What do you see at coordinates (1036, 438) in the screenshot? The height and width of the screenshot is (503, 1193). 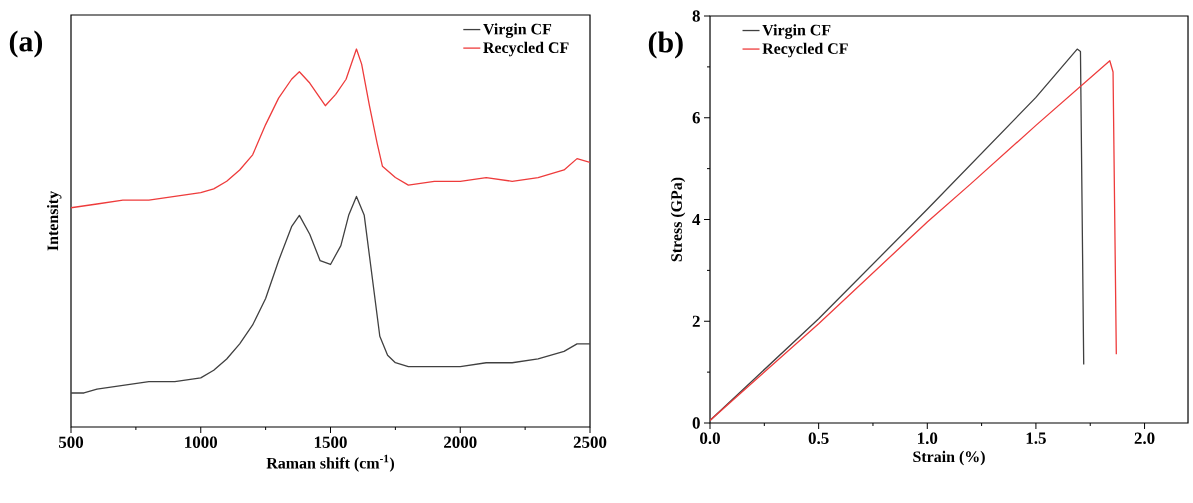 I see `x-tick-label: 1.5` at bounding box center [1036, 438].